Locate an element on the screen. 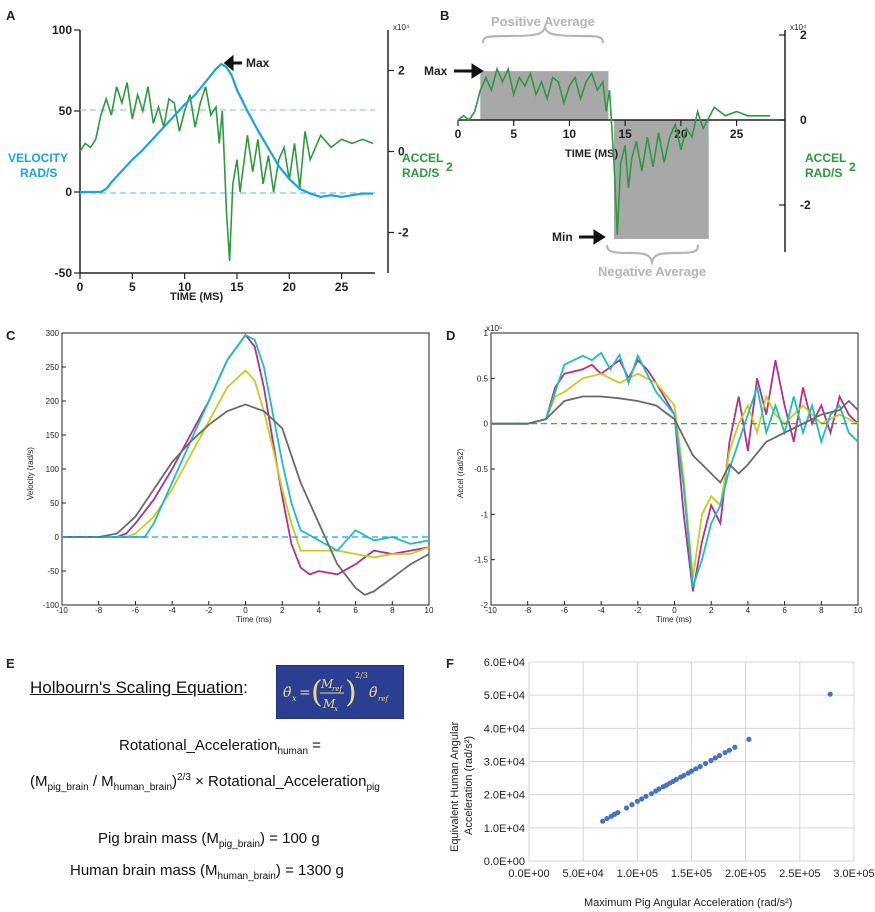 This screenshot has width=875, height=912. panel-d-xlabel: Time (ms) is located at coordinates (674, 619).